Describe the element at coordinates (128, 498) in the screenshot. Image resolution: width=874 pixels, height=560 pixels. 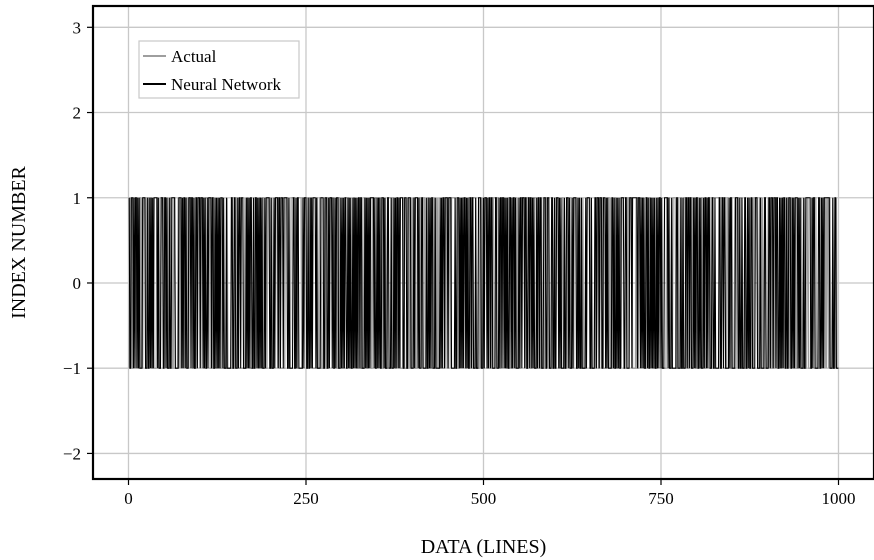
I see `x-tick-label: 0` at that location.